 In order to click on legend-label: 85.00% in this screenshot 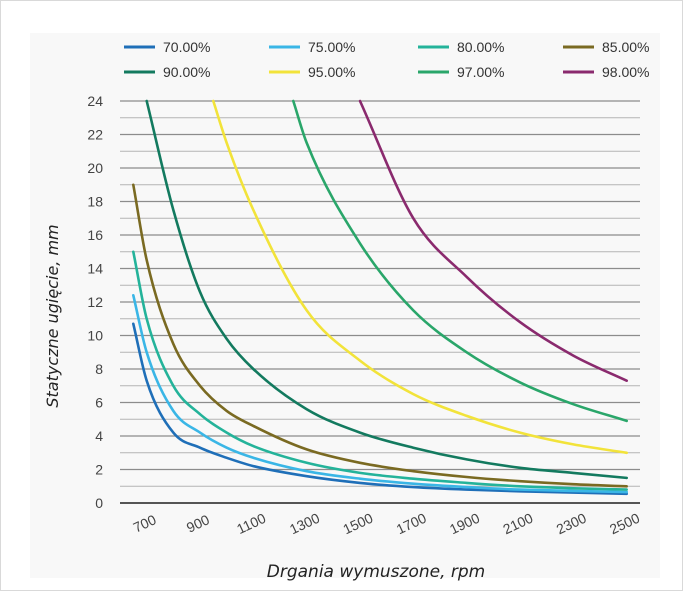, I will do `click(625, 47)`.